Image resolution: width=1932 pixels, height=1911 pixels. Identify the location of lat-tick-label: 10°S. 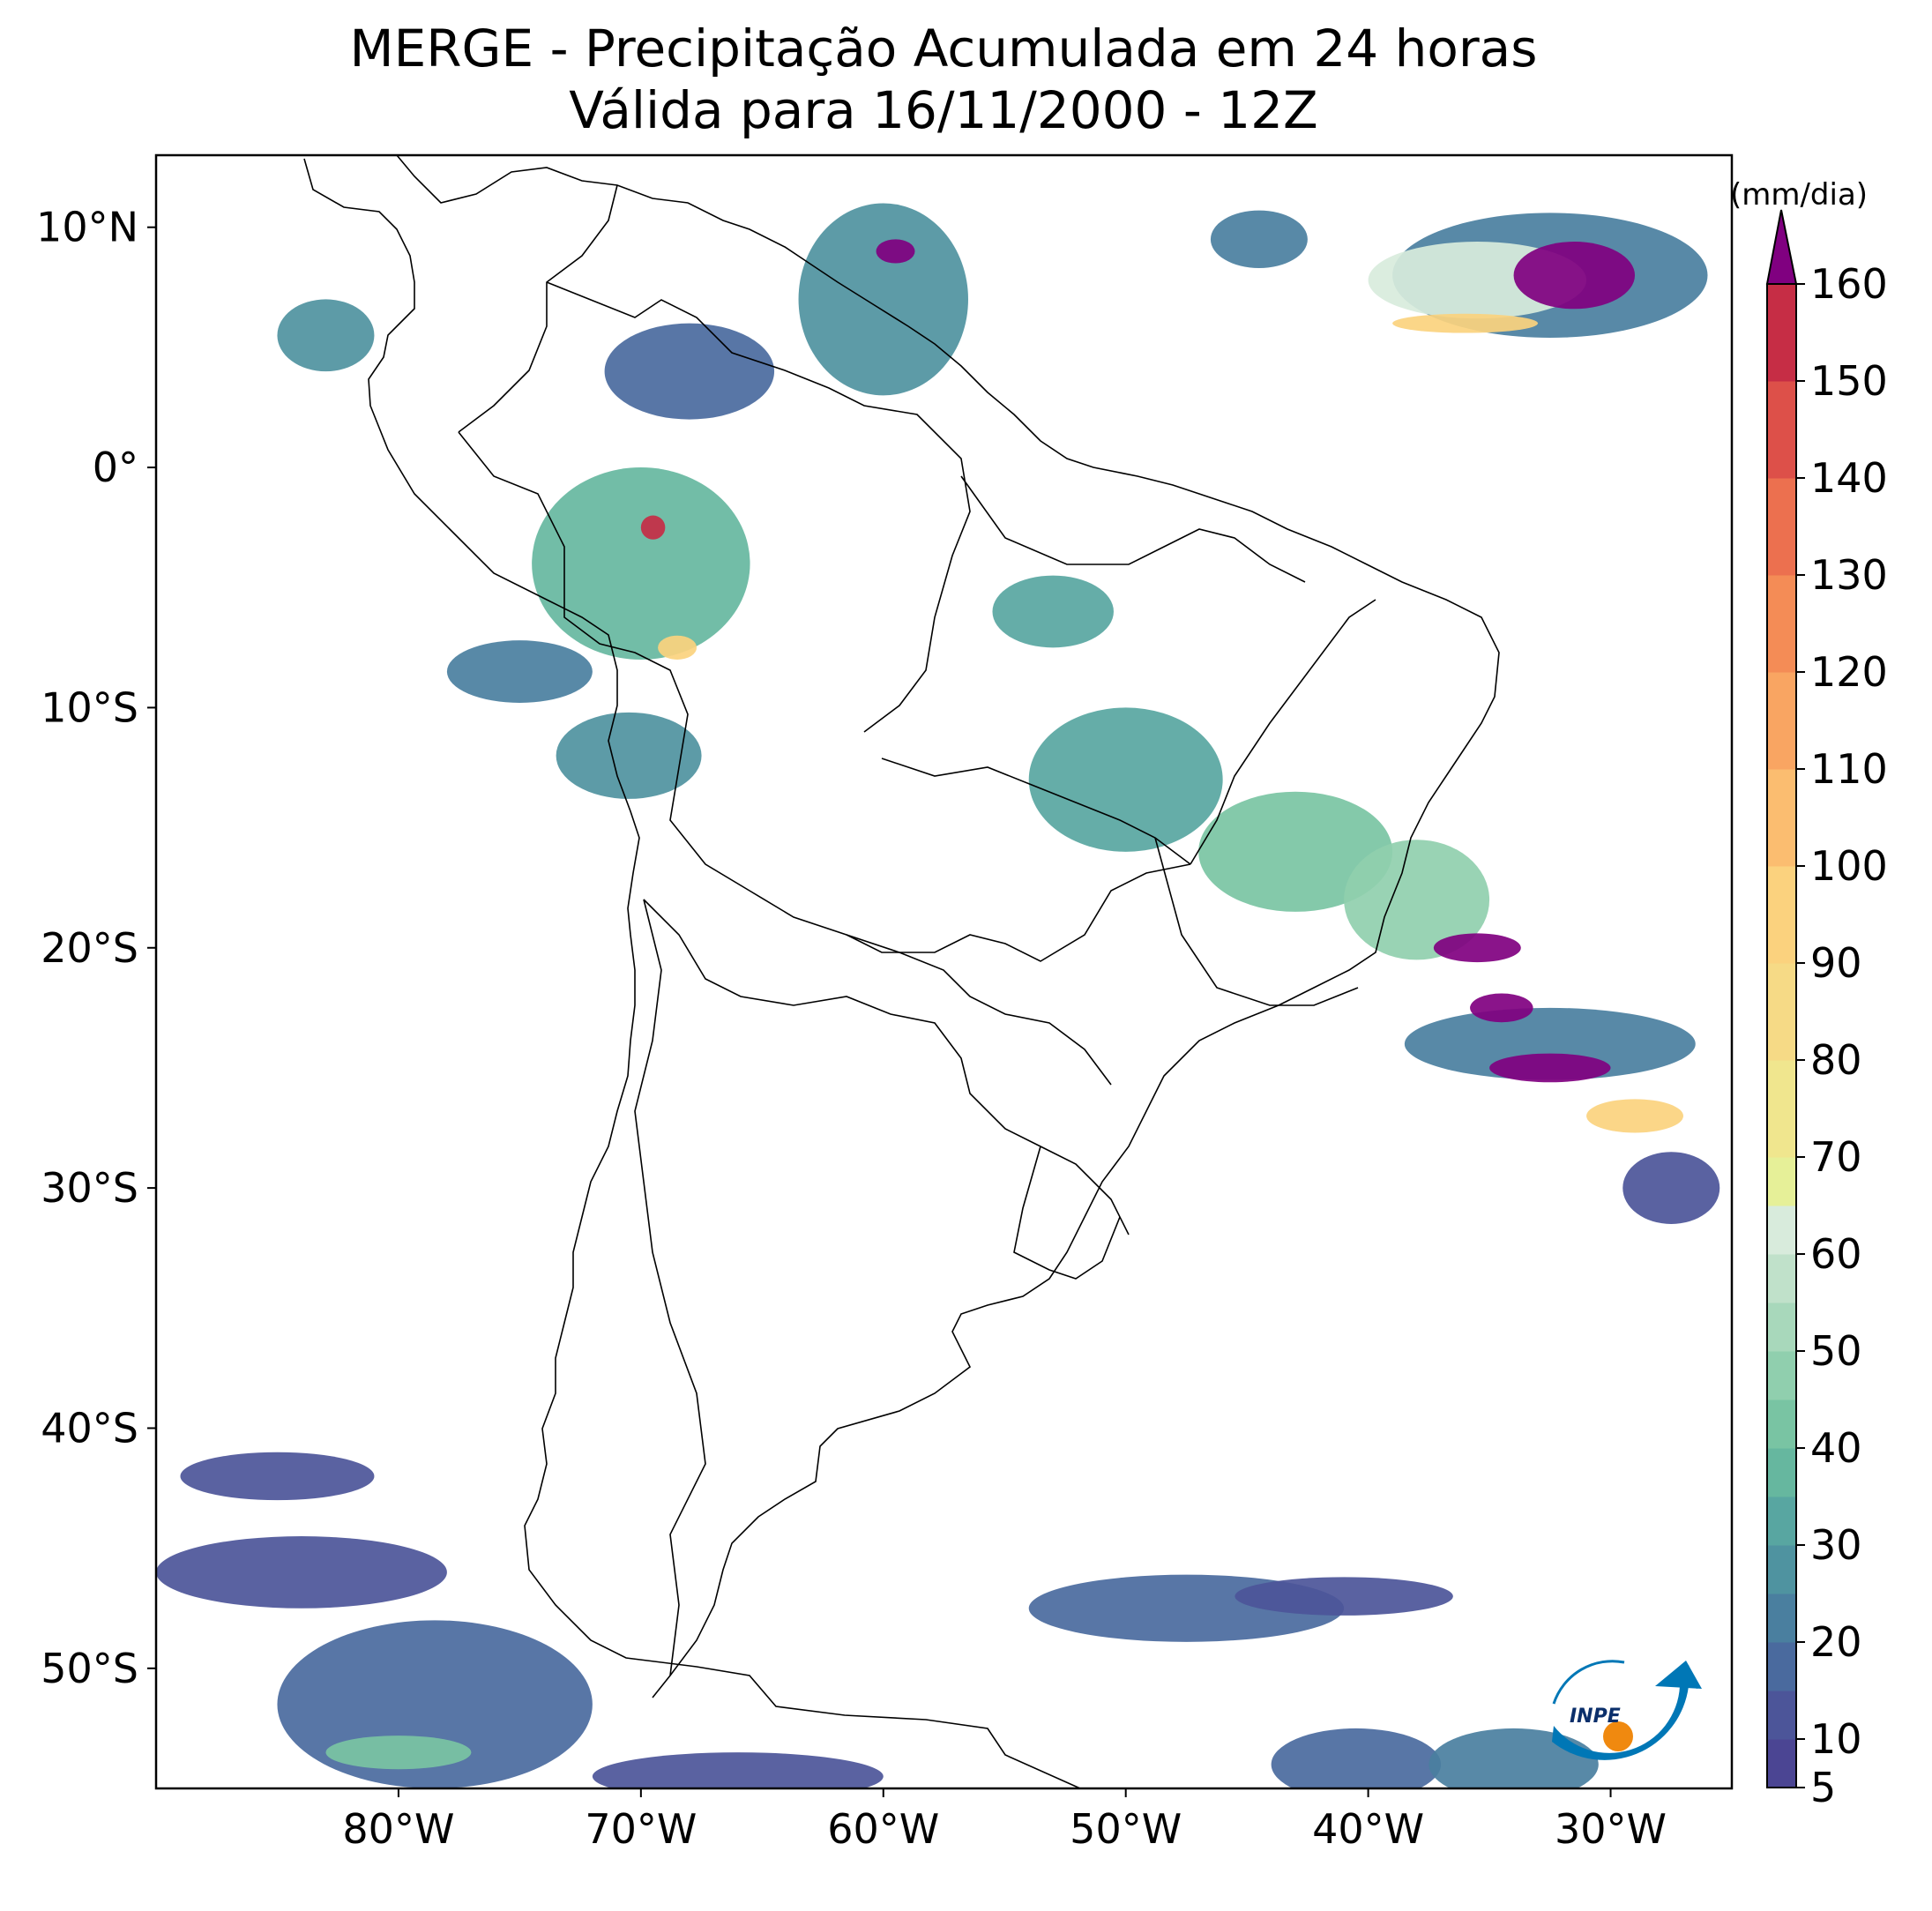
(89, 707).